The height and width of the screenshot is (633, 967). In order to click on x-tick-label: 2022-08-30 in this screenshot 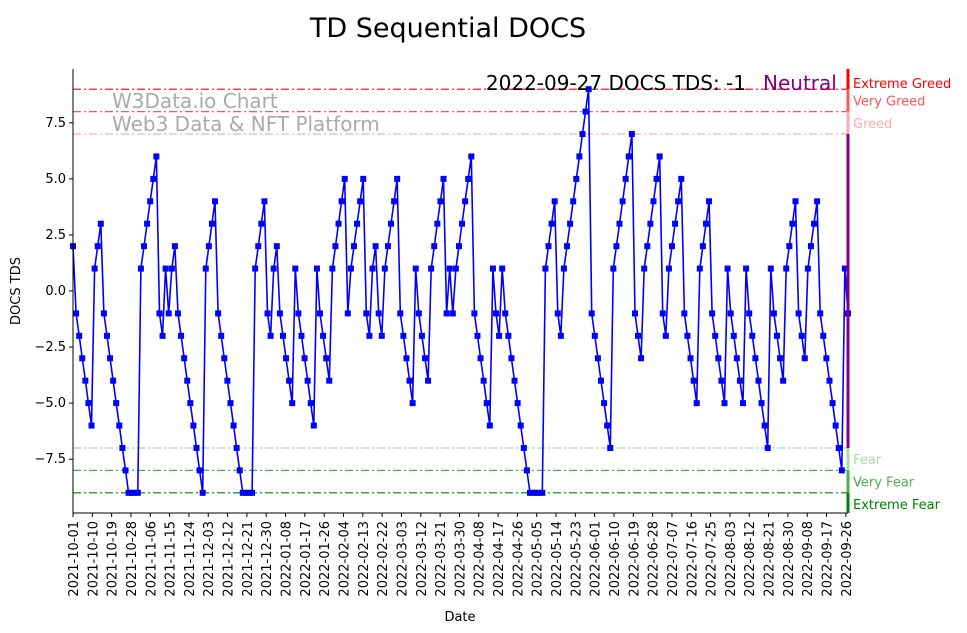, I will do `click(789, 559)`.